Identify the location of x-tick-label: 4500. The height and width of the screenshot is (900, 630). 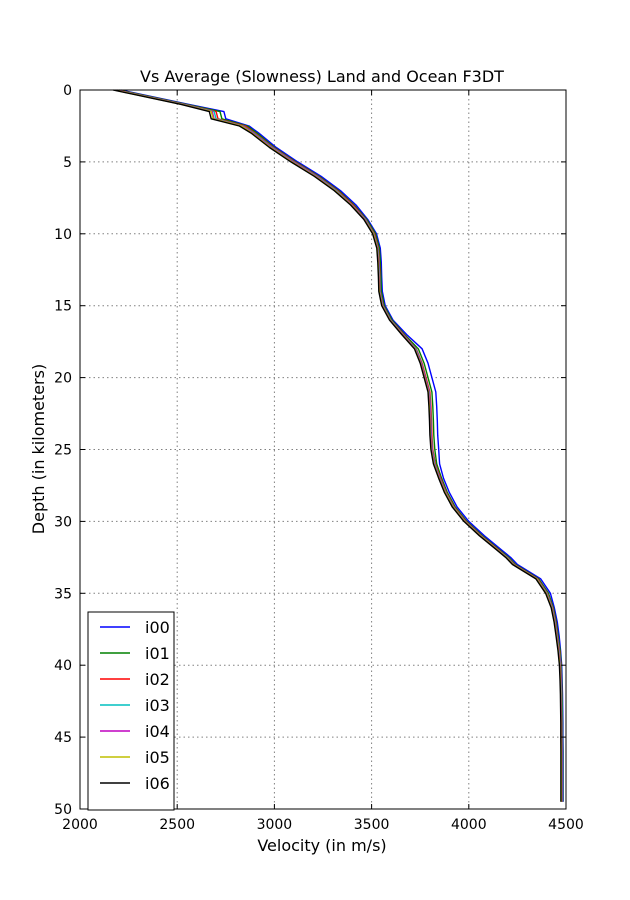
(566, 825).